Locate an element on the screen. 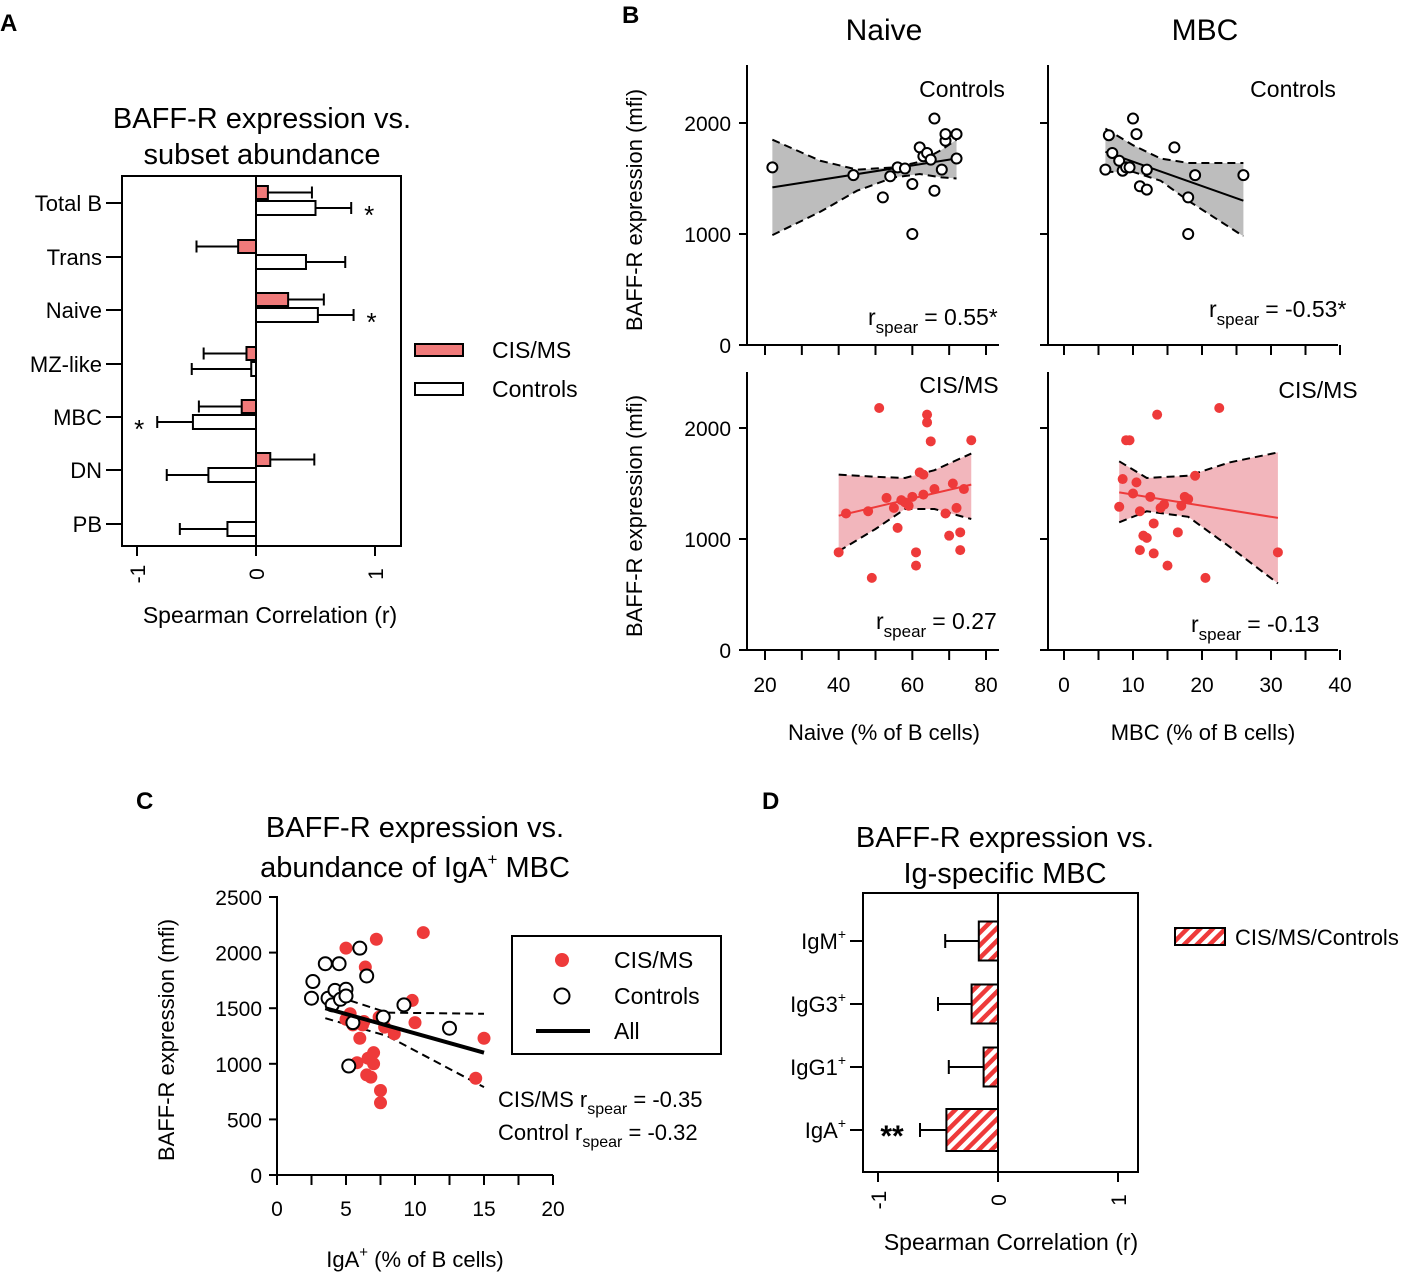 The image size is (1419, 1273). panel-b-mbc-controls-fit-line is located at coordinates (1174, 176).